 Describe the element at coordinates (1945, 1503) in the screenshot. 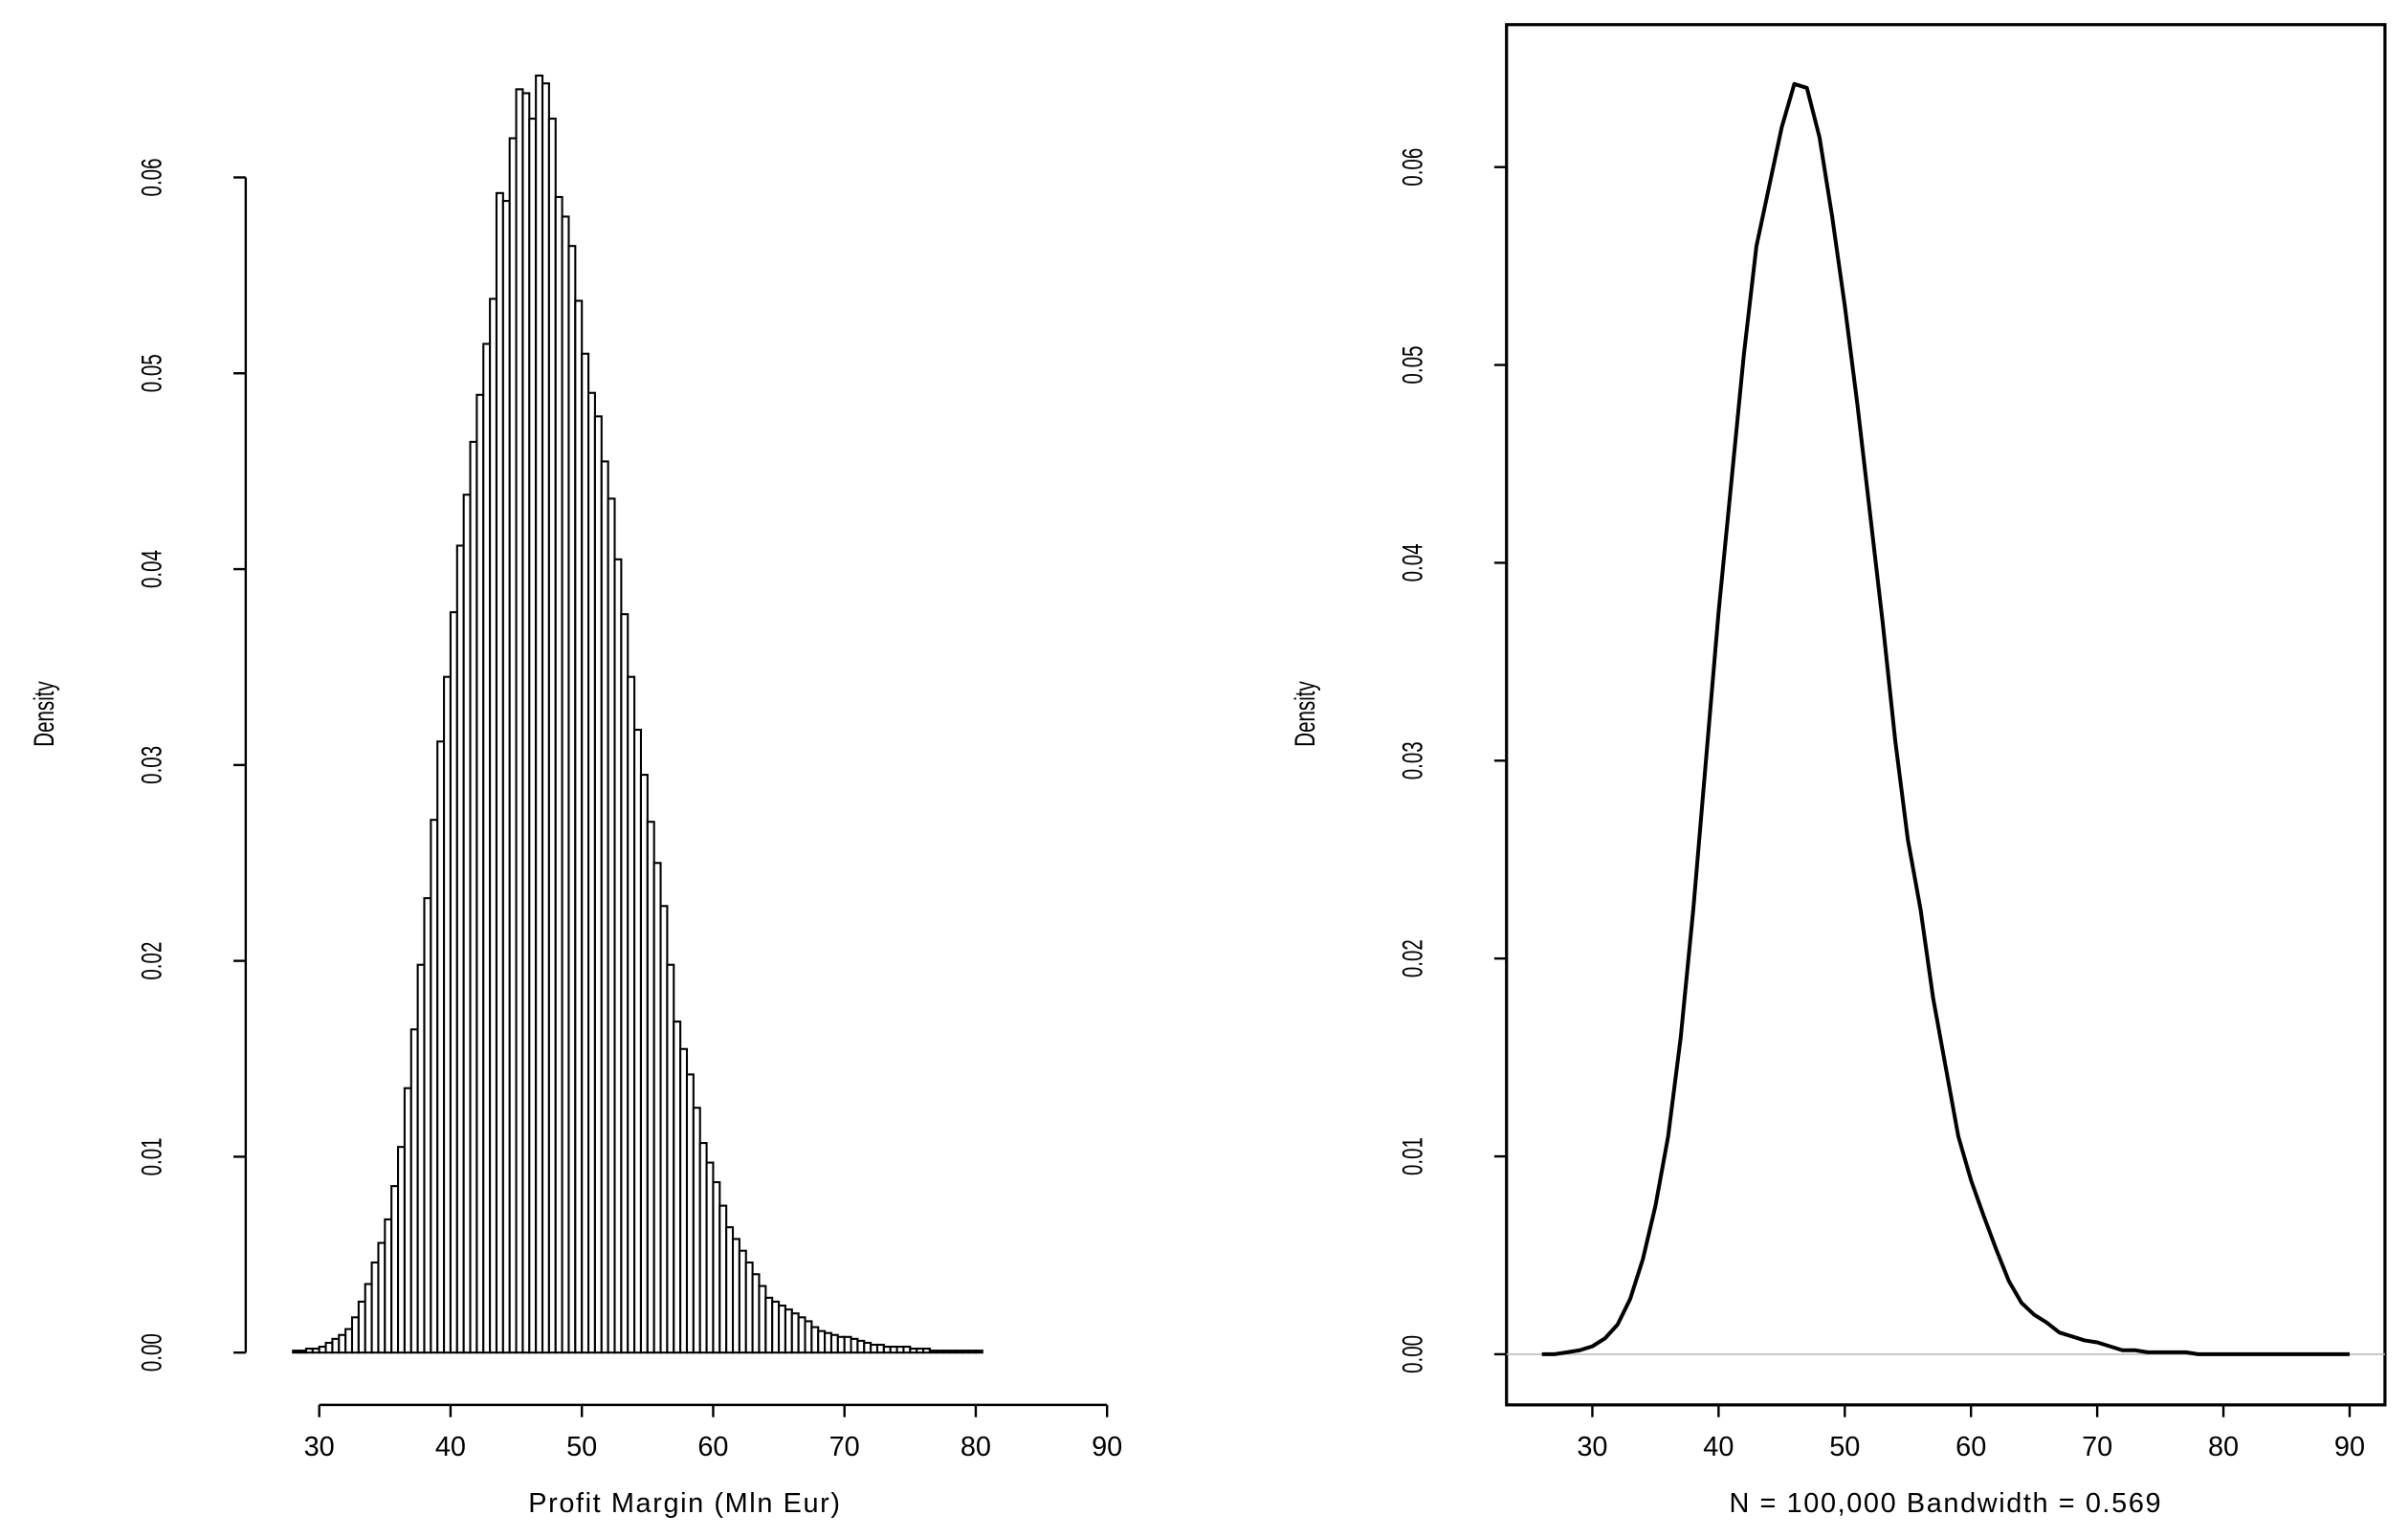

I see `x-axis-title: N = 100,000 Bandwidth = 0.569` at that location.